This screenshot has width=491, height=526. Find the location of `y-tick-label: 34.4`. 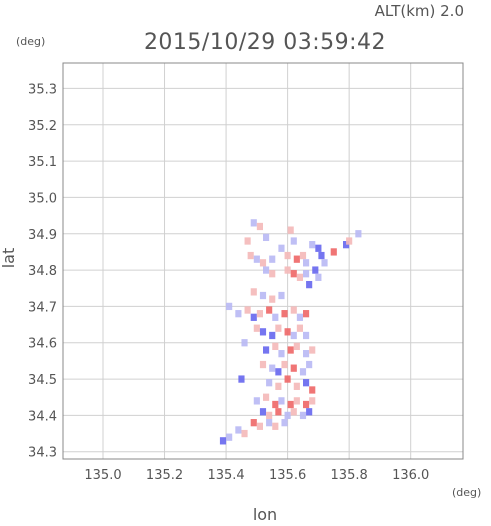

y-tick-label: 34.4 is located at coordinates (42, 416).